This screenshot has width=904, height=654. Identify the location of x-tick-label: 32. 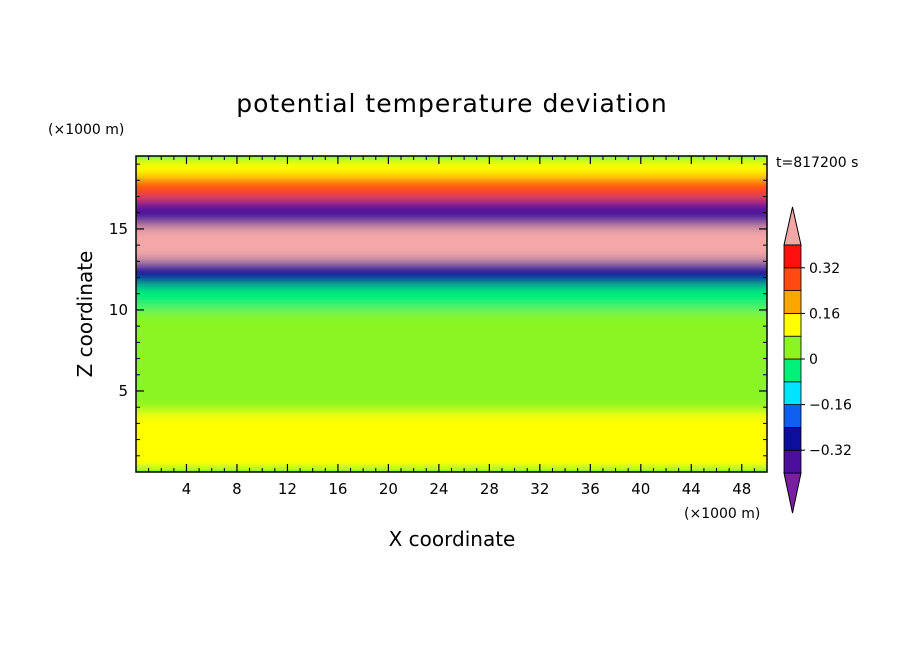
(539, 489).